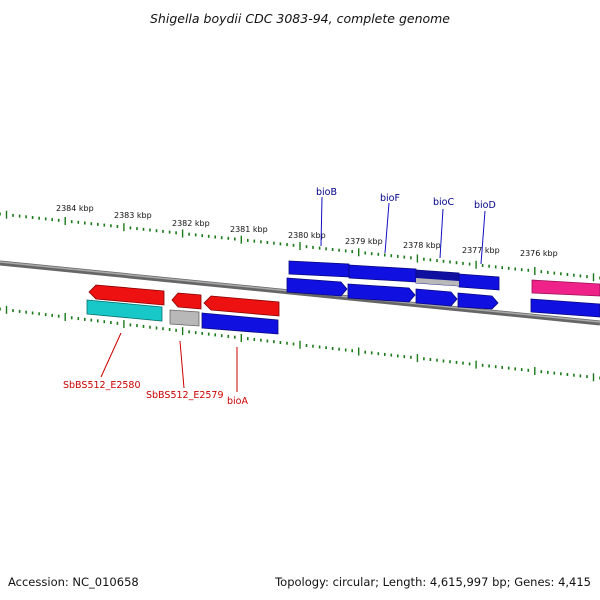 Image resolution: width=600 pixels, height=600 pixels. I want to click on forward-strand-genes, so click(443, 289).